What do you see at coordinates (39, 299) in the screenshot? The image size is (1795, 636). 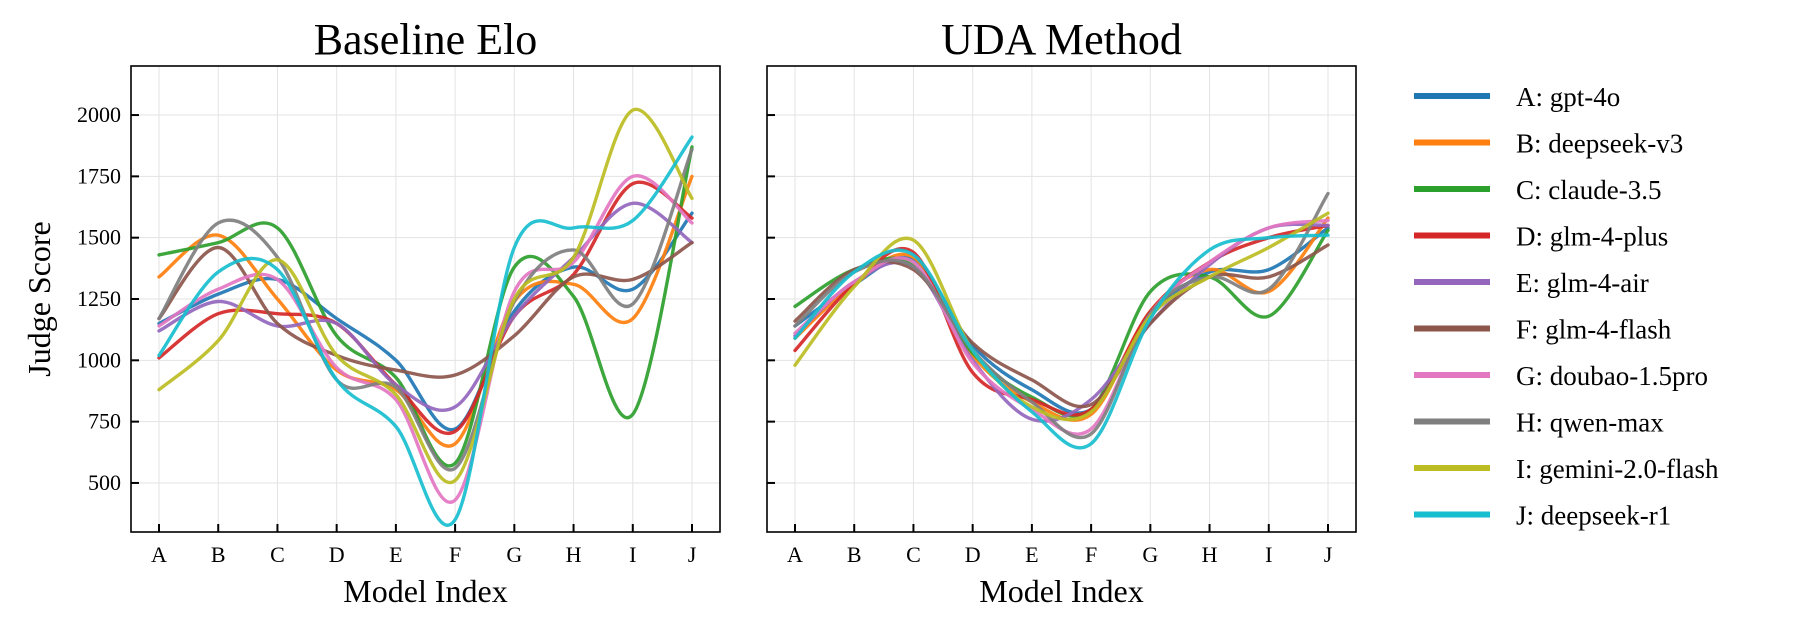 I see `y-axis-label: Judge Score` at bounding box center [39, 299].